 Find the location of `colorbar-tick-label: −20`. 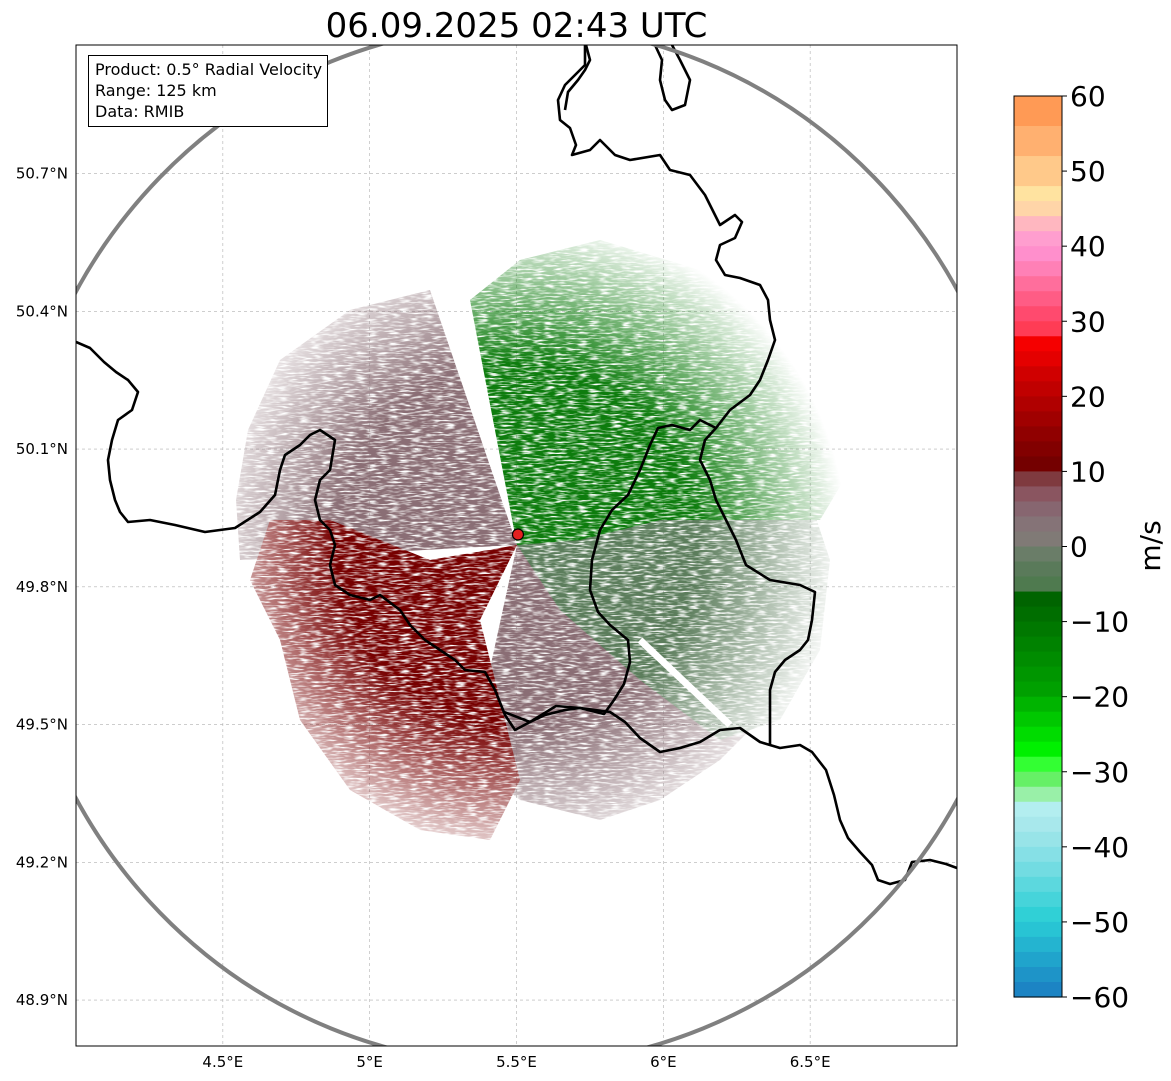

colorbar-tick-label: −20 is located at coordinates (1099, 697).